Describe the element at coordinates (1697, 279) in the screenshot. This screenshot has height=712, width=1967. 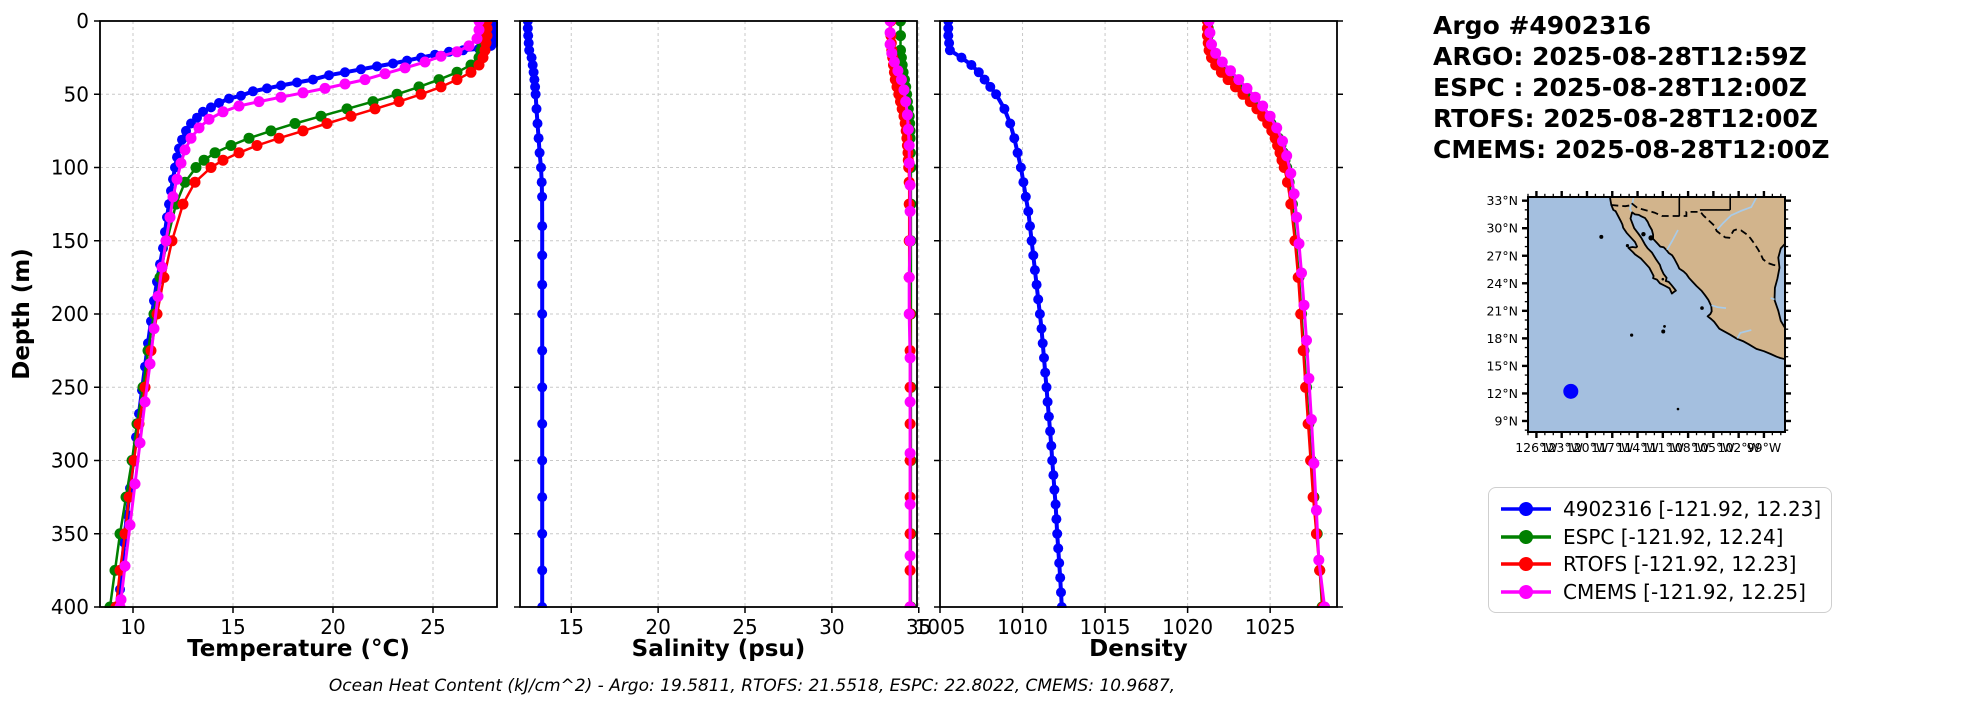
I see `map-land` at that location.